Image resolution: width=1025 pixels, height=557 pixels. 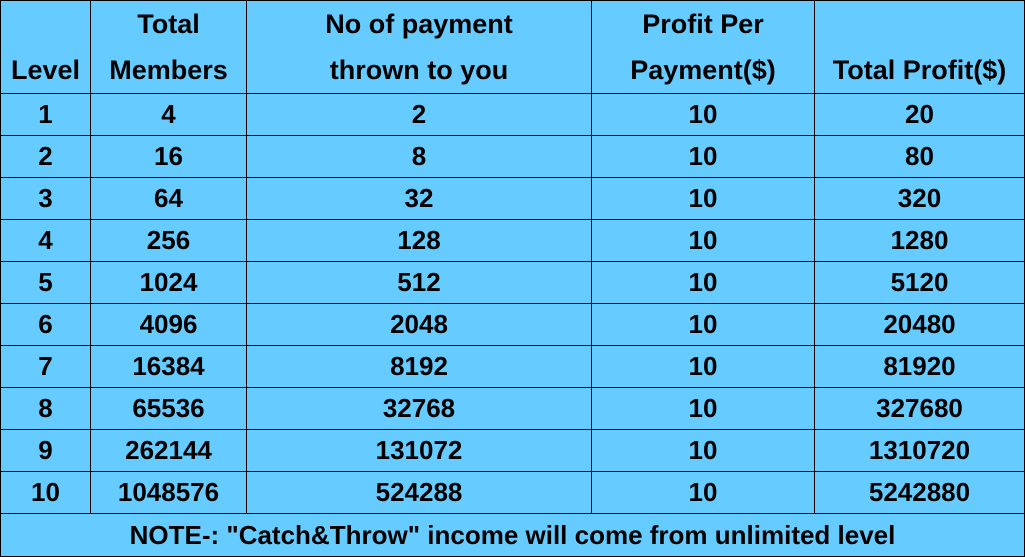 What do you see at coordinates (419, 324) in the screenshot?
I see `cell-payments-thrown: 2048` at bounding box center [419, 324].